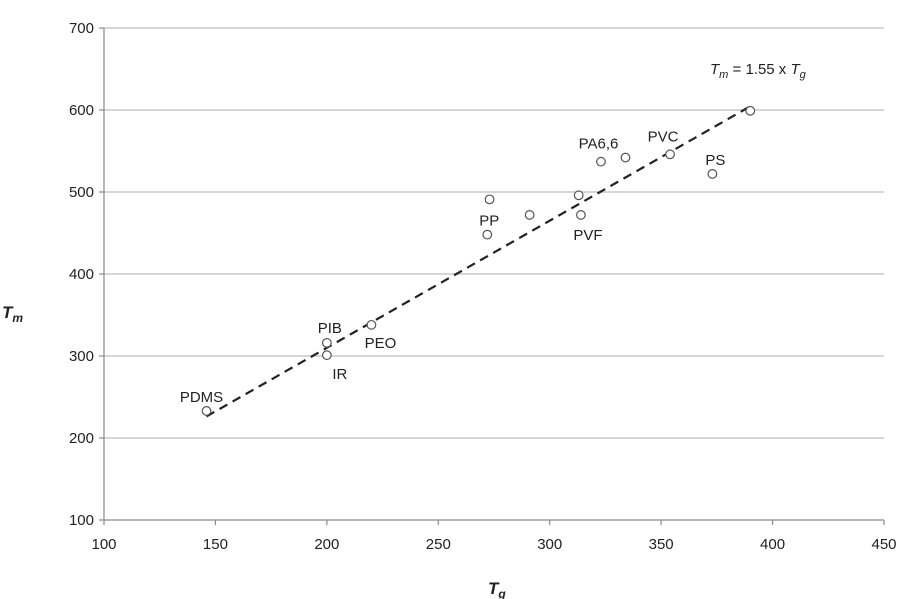  What do you see at coordinates (772, 544) in the screenshot?
I see `x-tick-label-400: 400` at bounding box center [772, 544].